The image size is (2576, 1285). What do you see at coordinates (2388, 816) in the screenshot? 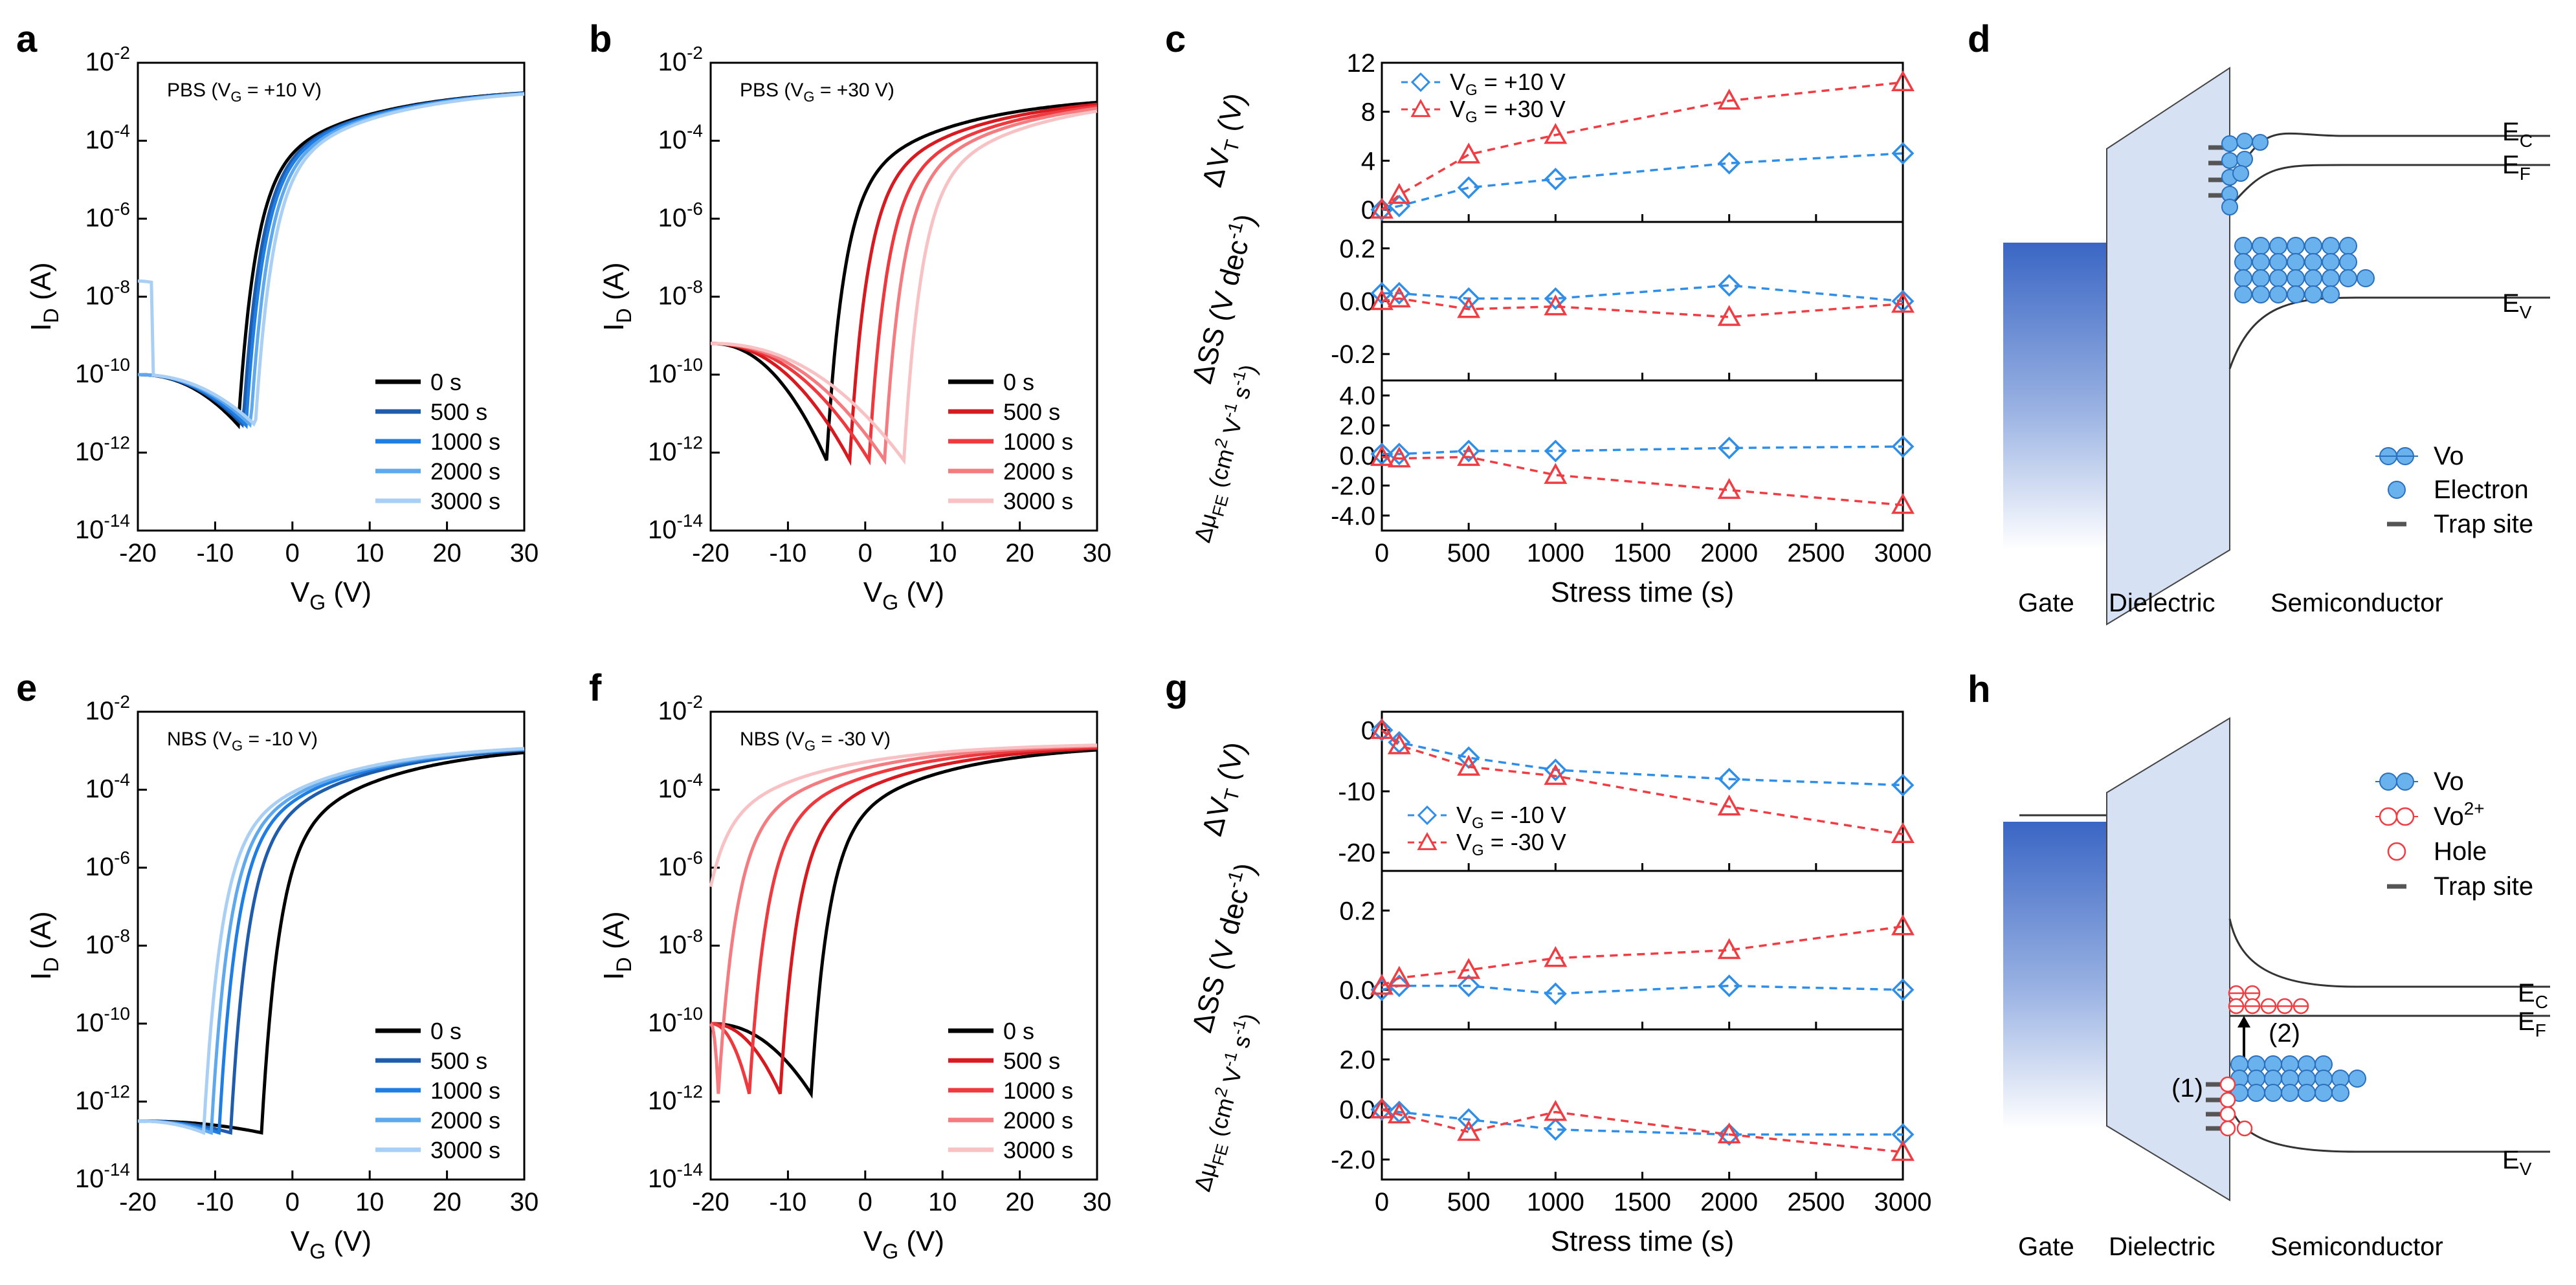
I see `vo2plus-legend-icon` at bounding box center [2388, 816].